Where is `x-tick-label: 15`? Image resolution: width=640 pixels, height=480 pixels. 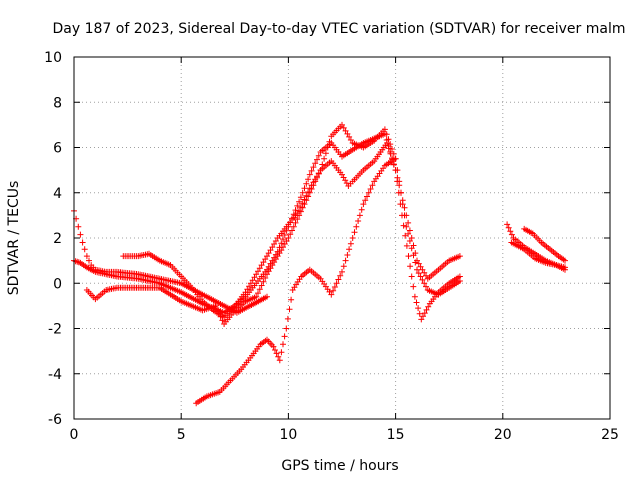 x-tick-label: 15 is located at coordinates (396, 435).